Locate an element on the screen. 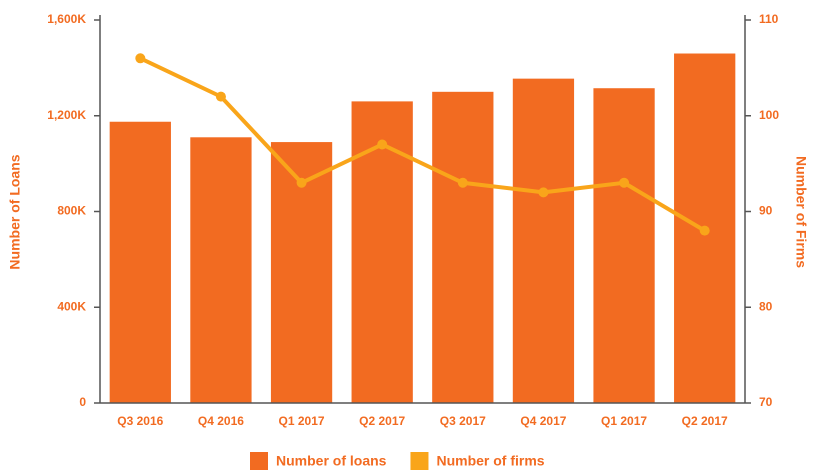  y-tick-label: 400K is located at coordinates (71, 306).